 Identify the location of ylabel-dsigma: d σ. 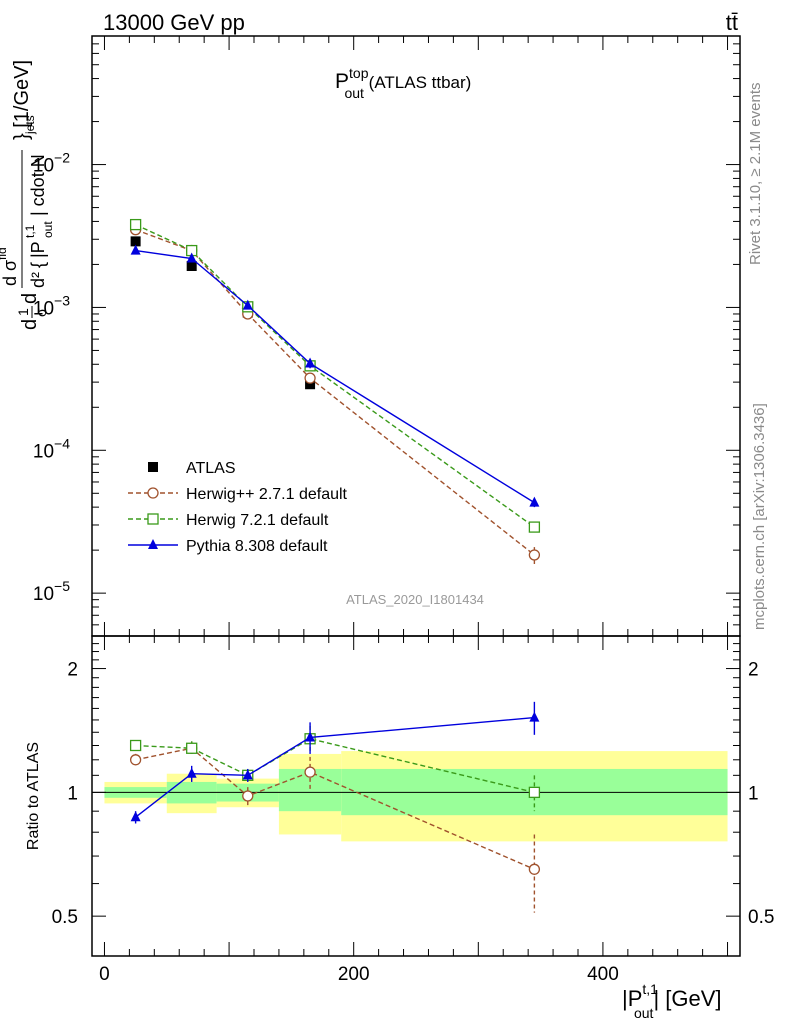
(10, 273).